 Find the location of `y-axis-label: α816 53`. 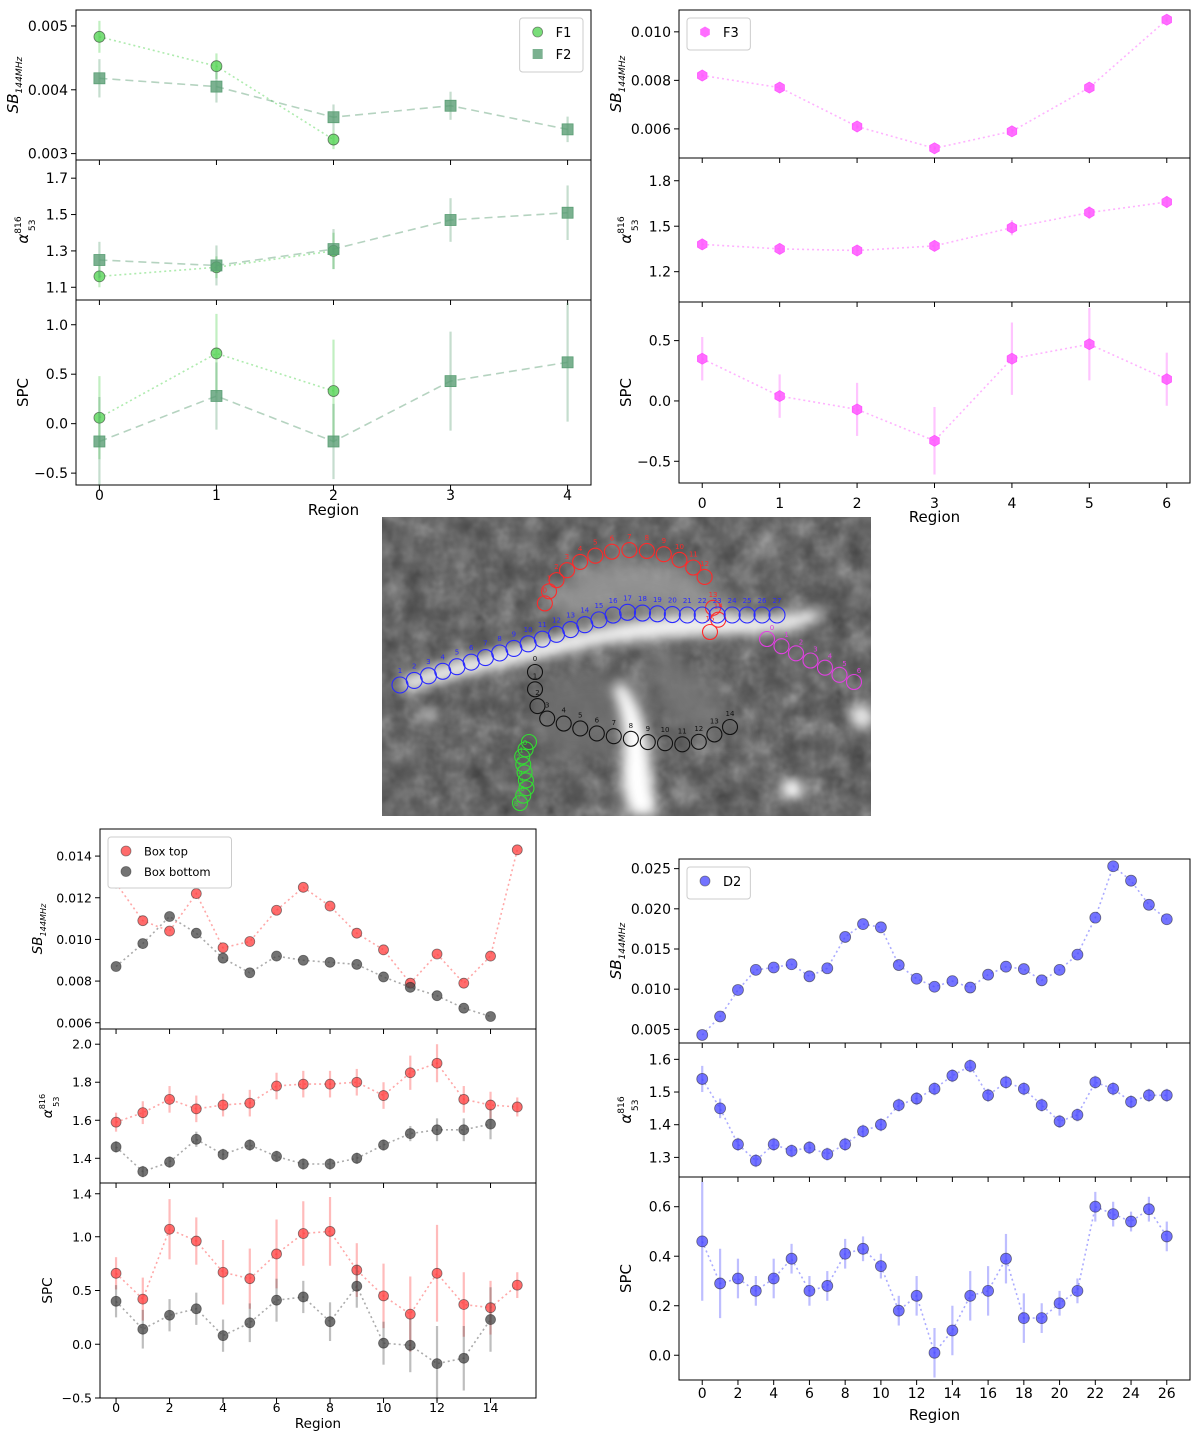

y-axis-label: α816 53 is located at coordinates (629, 229).